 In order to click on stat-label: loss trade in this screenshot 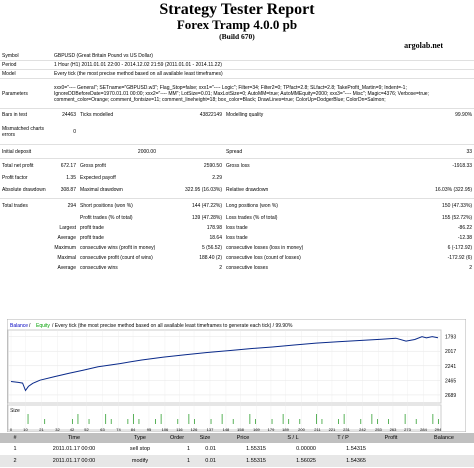, I will do `click(237, 237)`.